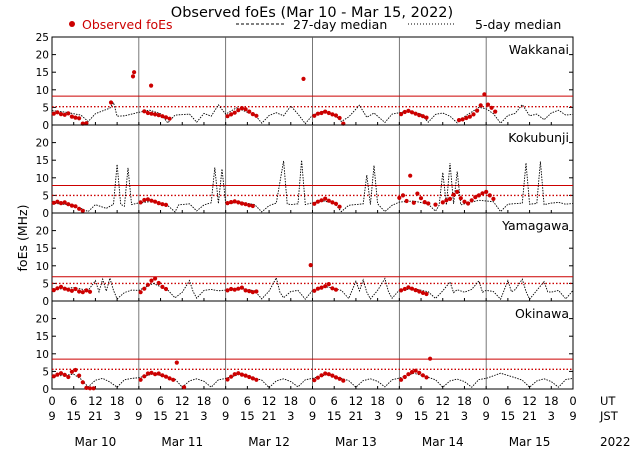 Image resolution: width=640 pixels, height=457 pixels. What do you see at coordinates (421, 416) in the screenshot?
I see `jst-hour-label: 15` at bounding box center [421, 416].